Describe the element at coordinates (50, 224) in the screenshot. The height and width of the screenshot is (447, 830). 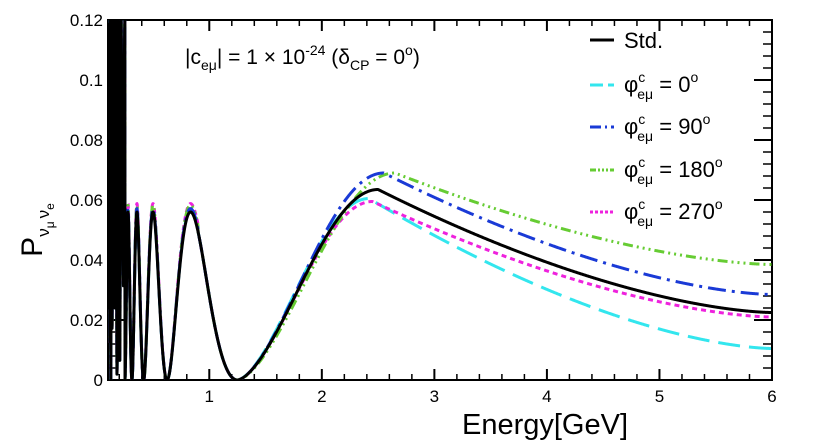
I see `y-title-sub1-sub: μ` at that location.